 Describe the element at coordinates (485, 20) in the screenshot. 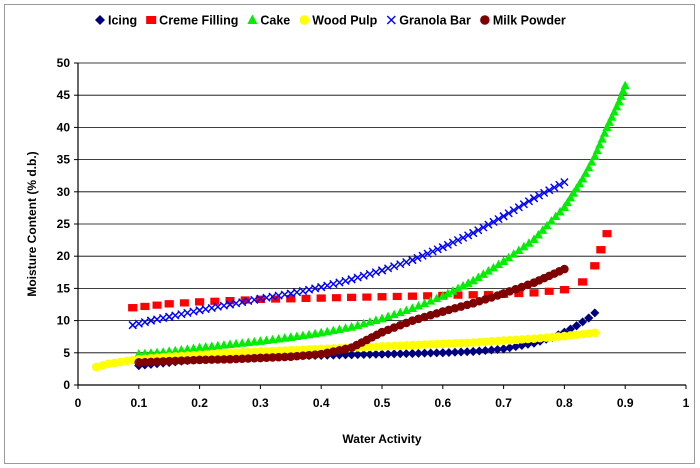

I see `legend-circle-marker` at that location.